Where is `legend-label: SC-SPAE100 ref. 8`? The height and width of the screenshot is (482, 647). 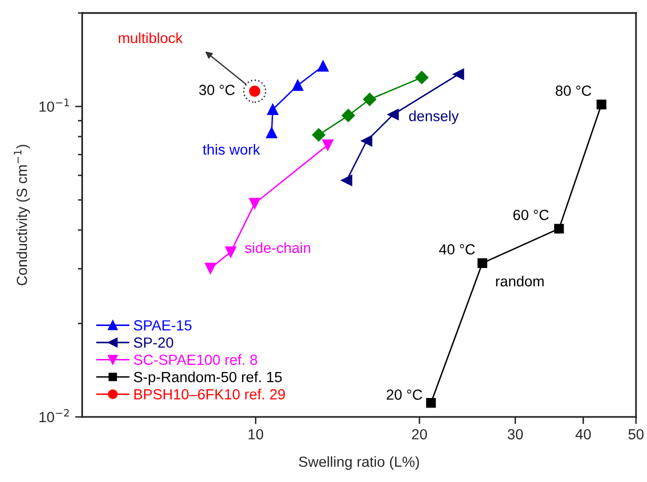 legend-label: SC-SPAE100 ref. 8 is located at coordinates (196, 359).